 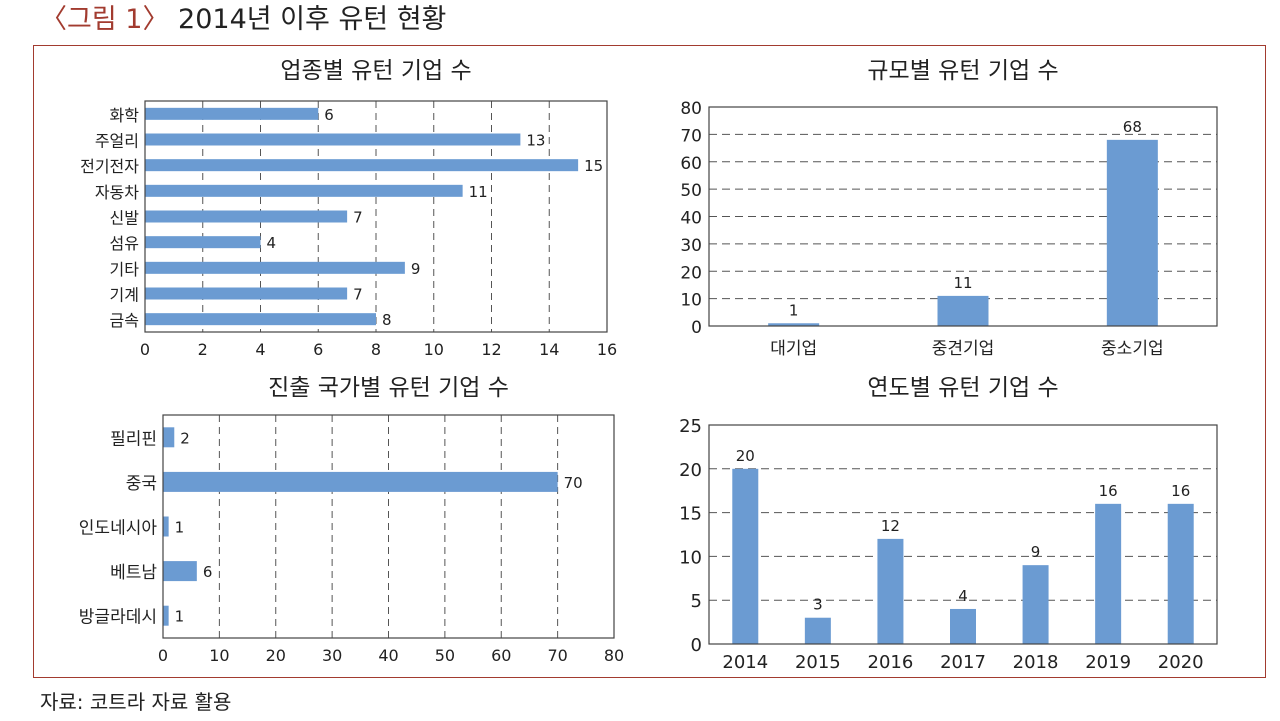 What do you see at coordinates (117, 192) in the screenshot?
I see `category-label: 자동차` at bounding box center [117, 192].